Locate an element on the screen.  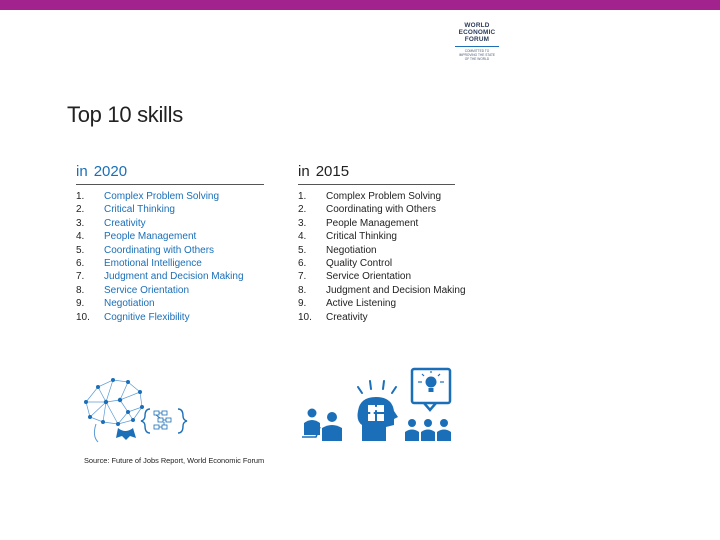
skill-row: 10. Creativity is located at coordinates (376, 317).